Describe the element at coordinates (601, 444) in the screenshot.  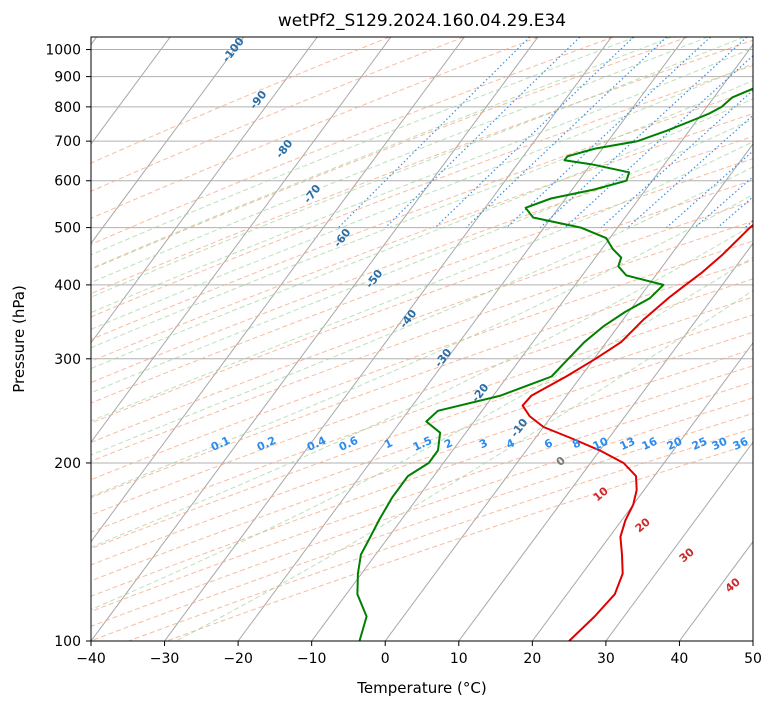
I see `mixing-ratio-label: 10` at that location.